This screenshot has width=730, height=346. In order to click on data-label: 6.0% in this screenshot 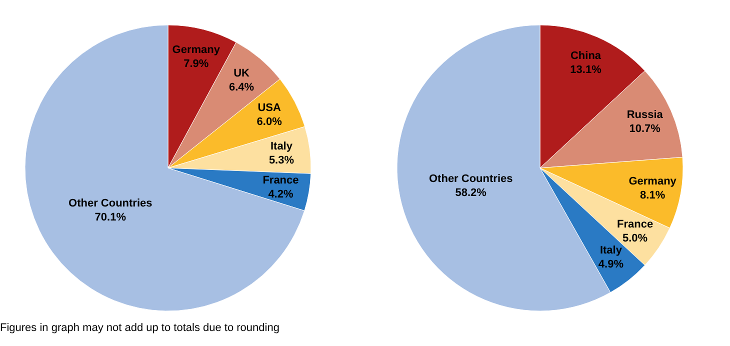, I will do `click(269, 122)`.